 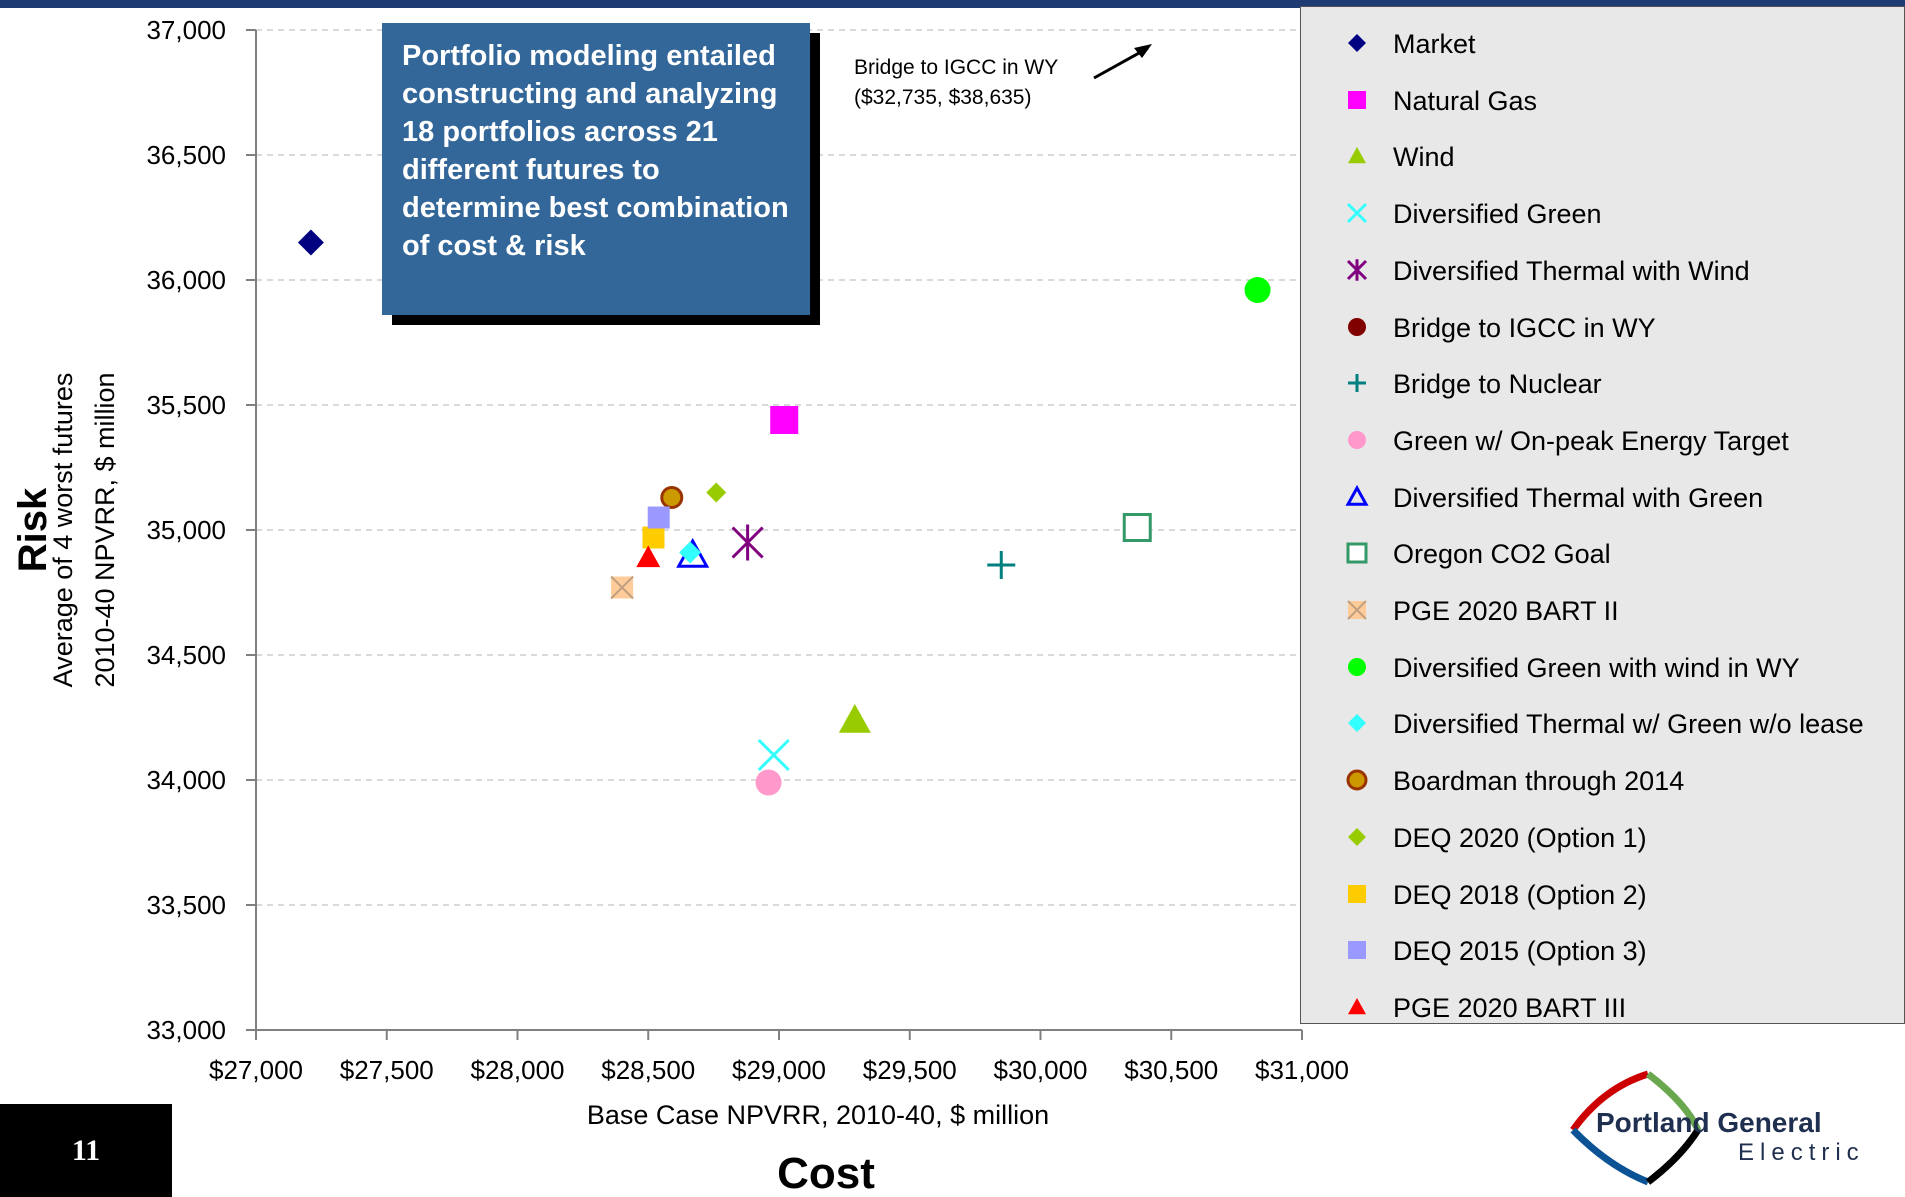 What do you see at coordinates (1601, 610) in the screenshot?
I see `legend-item: PGE 2020 BART II` at bounding box center [1601, 610].